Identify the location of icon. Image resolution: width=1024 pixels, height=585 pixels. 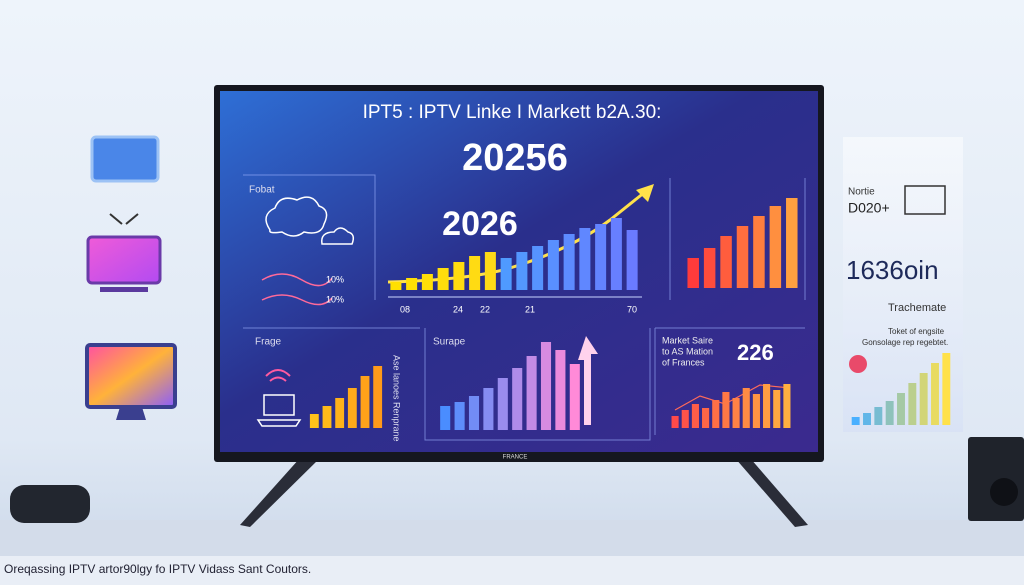
(925, 200).